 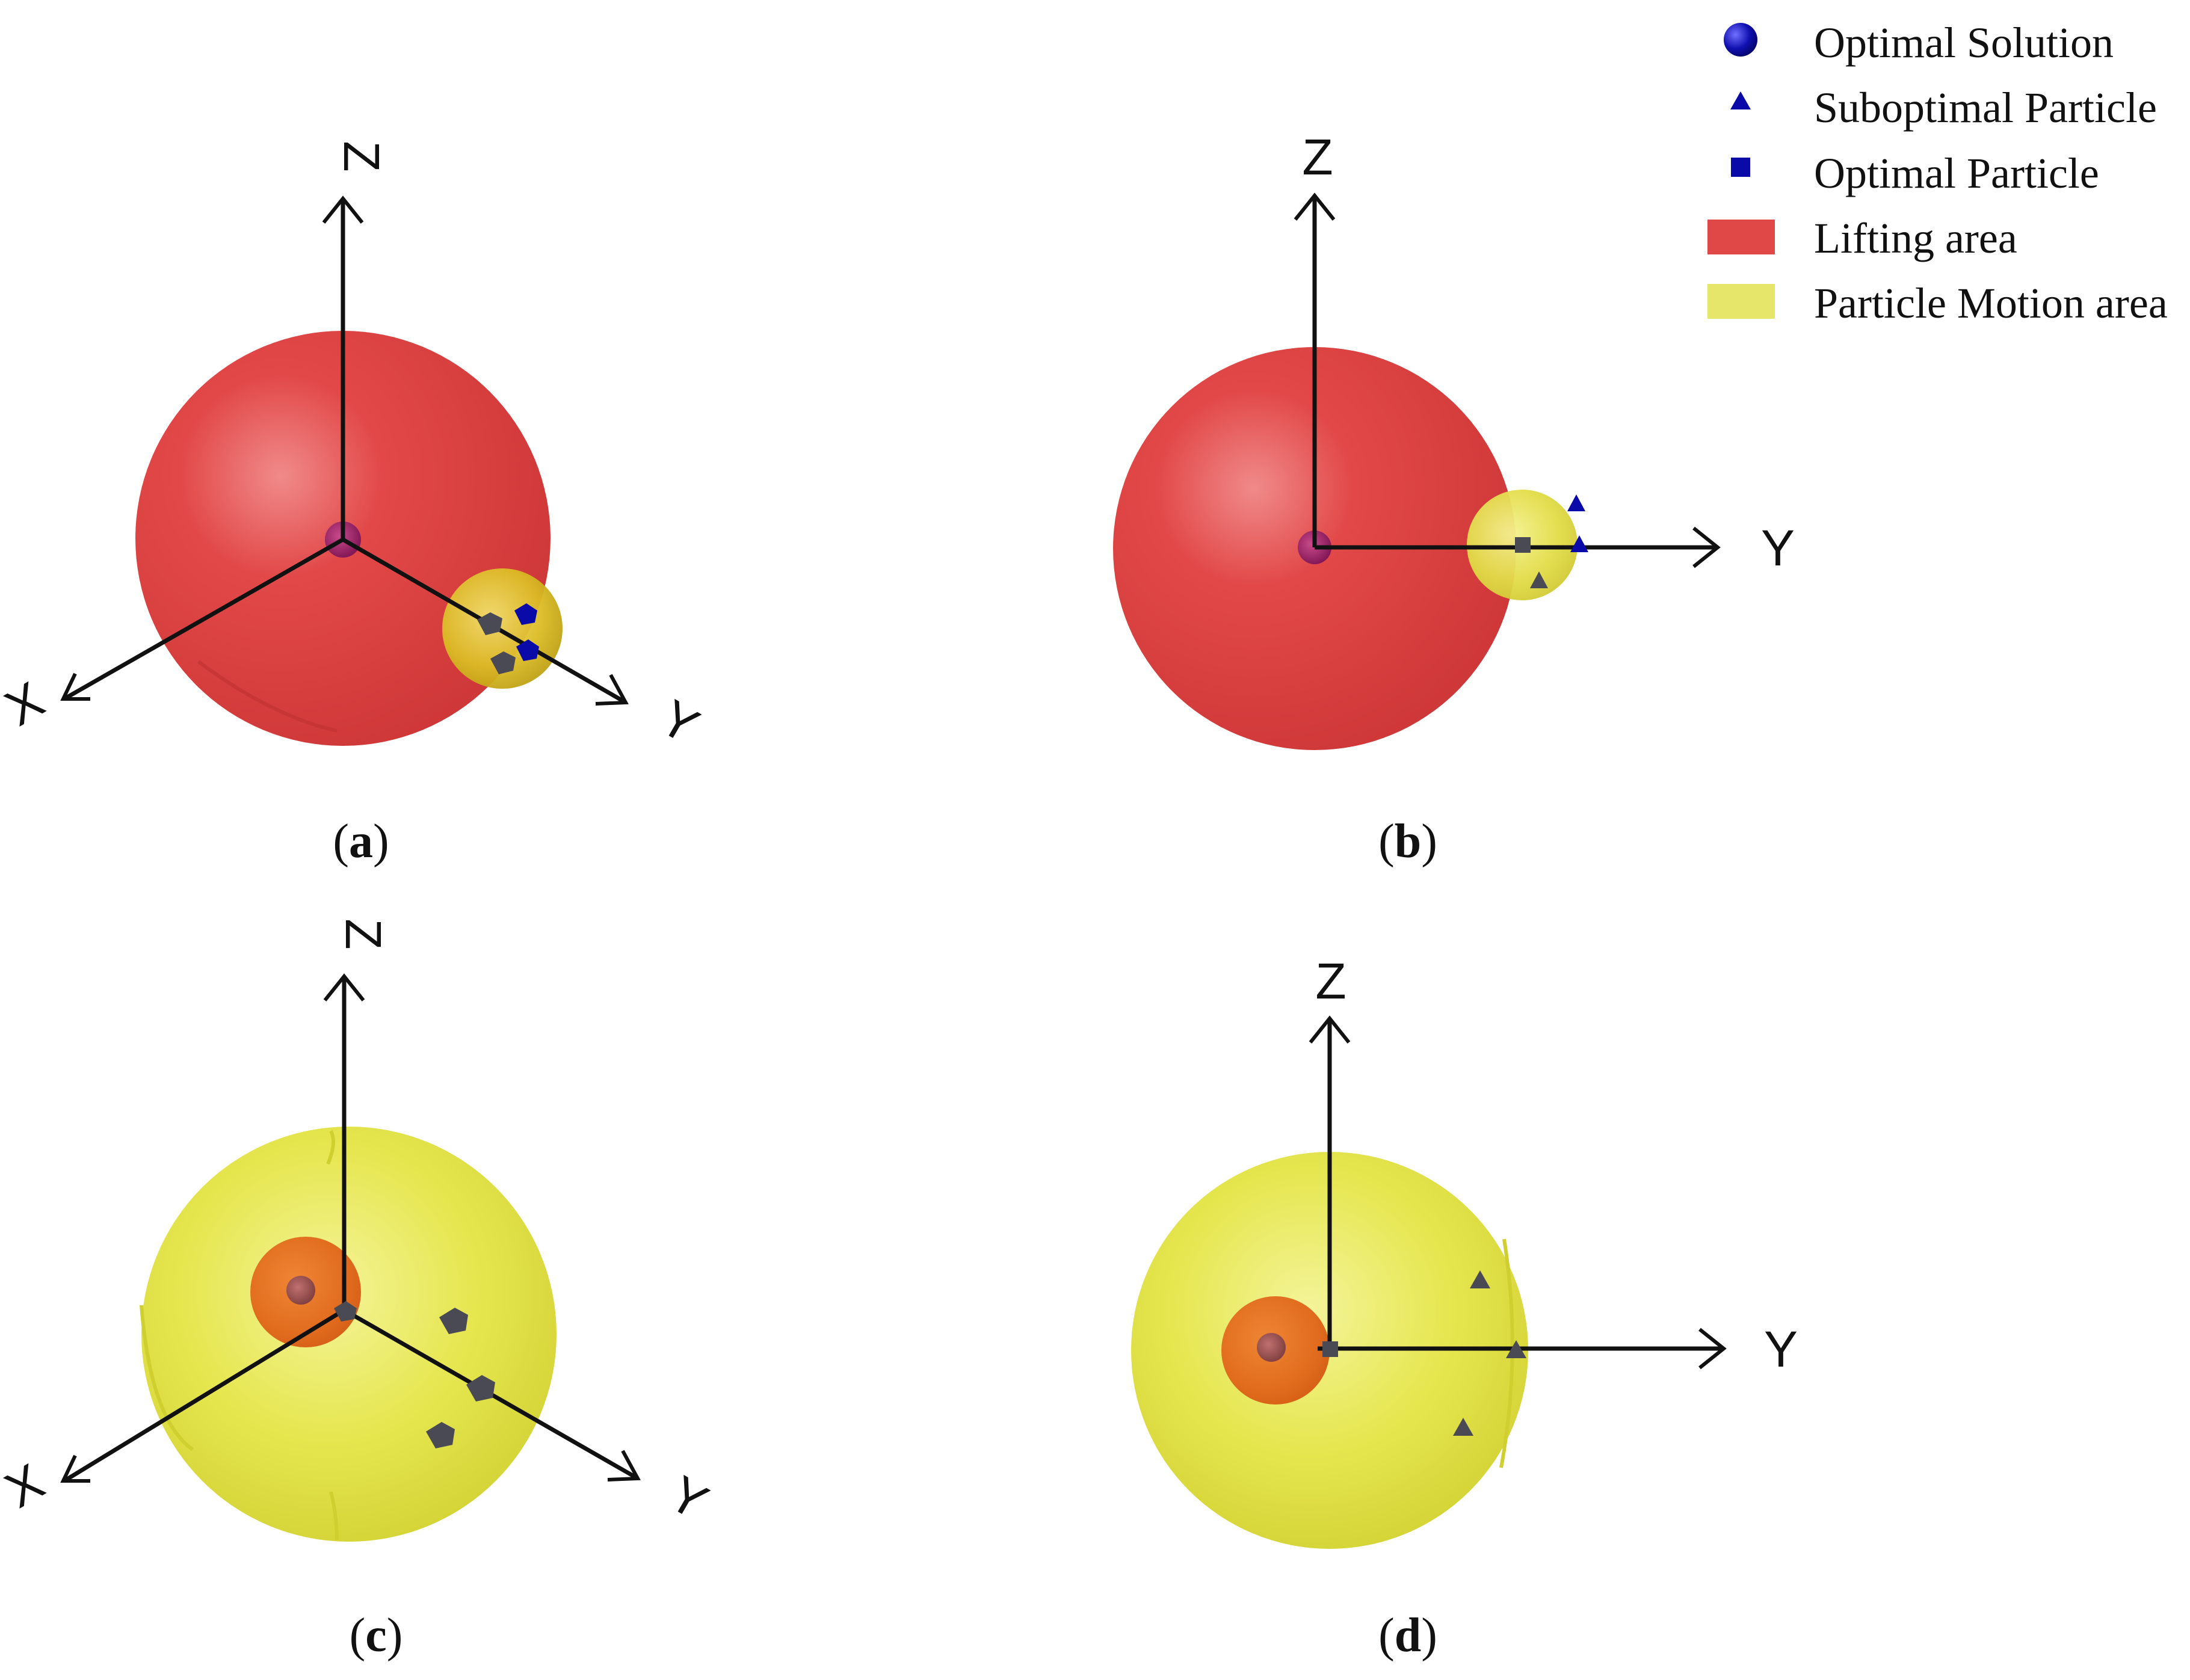 What do you see at coordinates (1741, 301) in the screenshot?
I see `legend-particle-motion-area-swatch` at bounding box center [1741, 301].